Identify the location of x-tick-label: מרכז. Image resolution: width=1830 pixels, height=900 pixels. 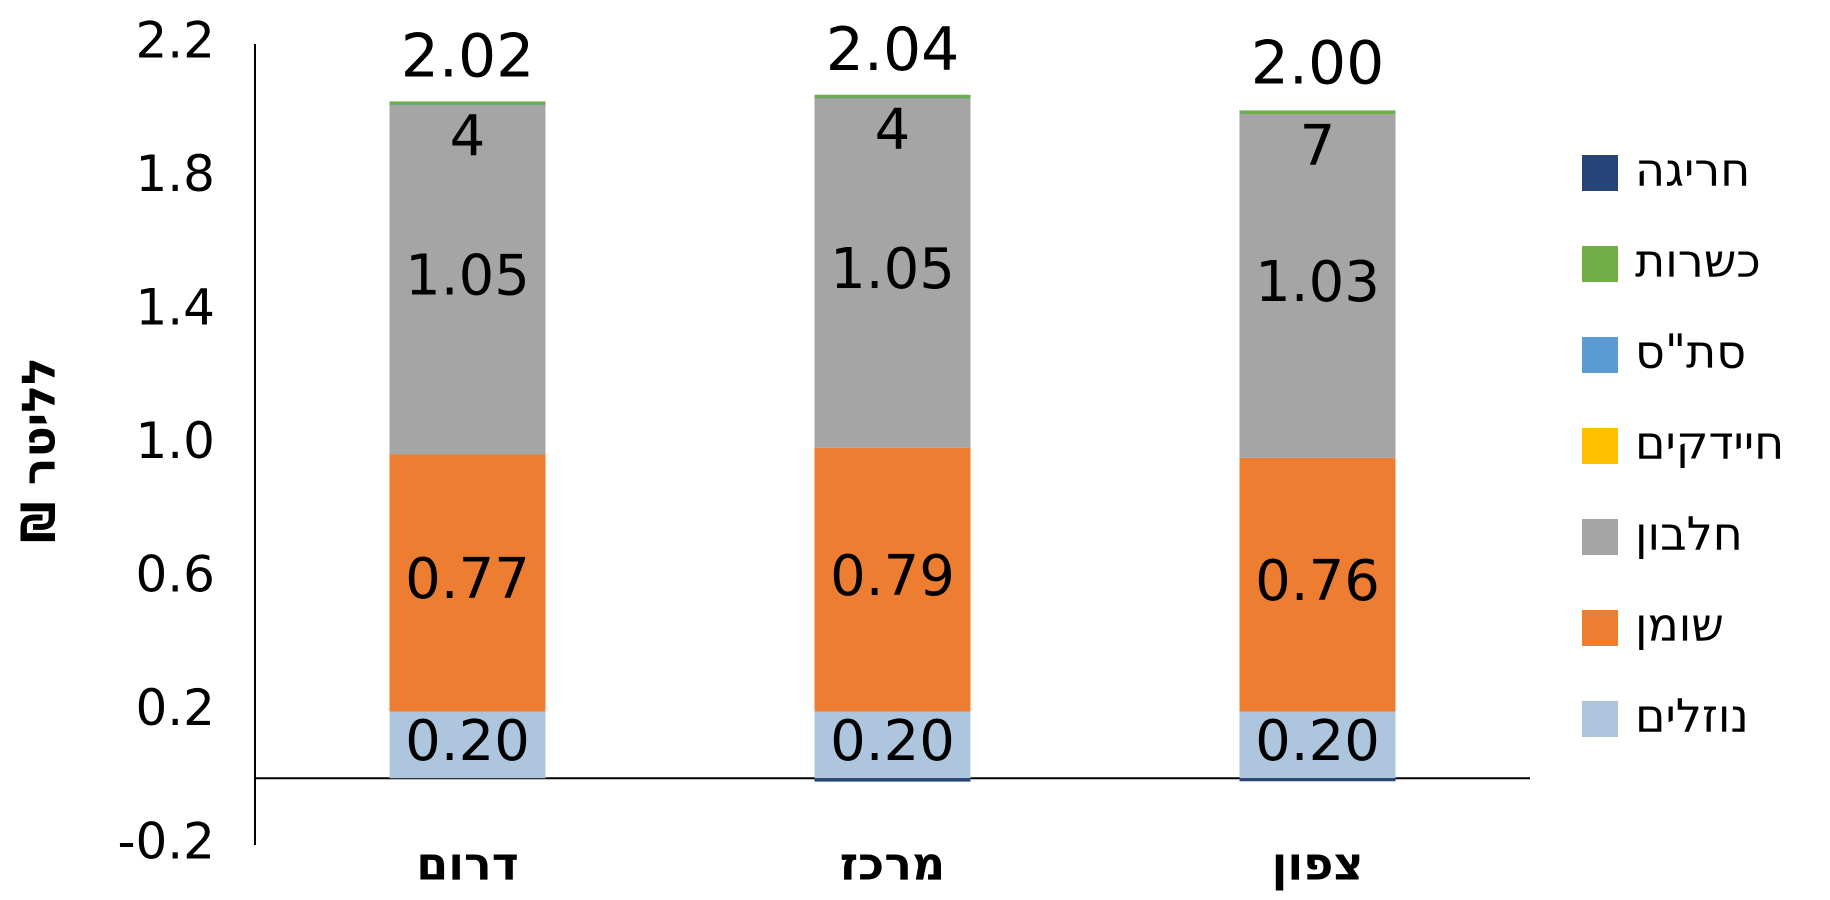
(892, 864).